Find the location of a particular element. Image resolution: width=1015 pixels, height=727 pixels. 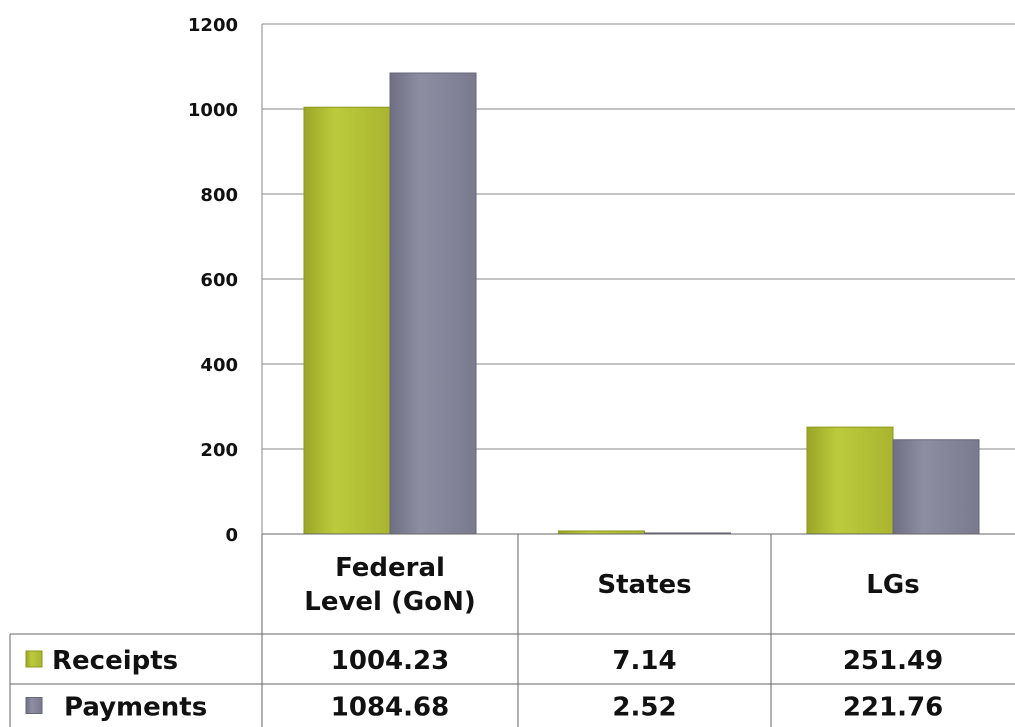

y-tick-label: 600 is located at coordinates (219, 280).